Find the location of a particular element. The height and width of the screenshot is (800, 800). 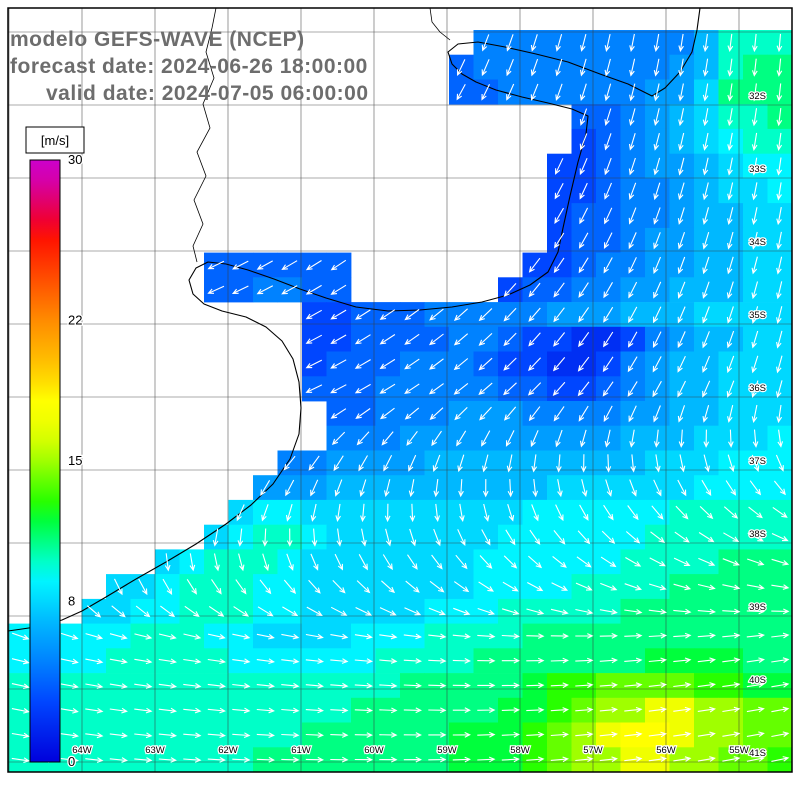

model-title: modelo GEFS-WAVE (NCEP) is located at coordinates (157, 39).